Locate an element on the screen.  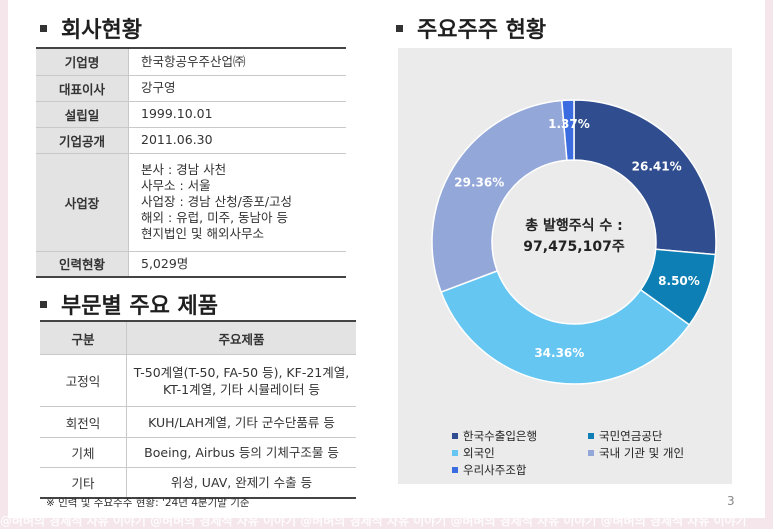
product-items: KUH/LAH계열, 기타 군수단품류 등 is located at coordinates (241, 422).